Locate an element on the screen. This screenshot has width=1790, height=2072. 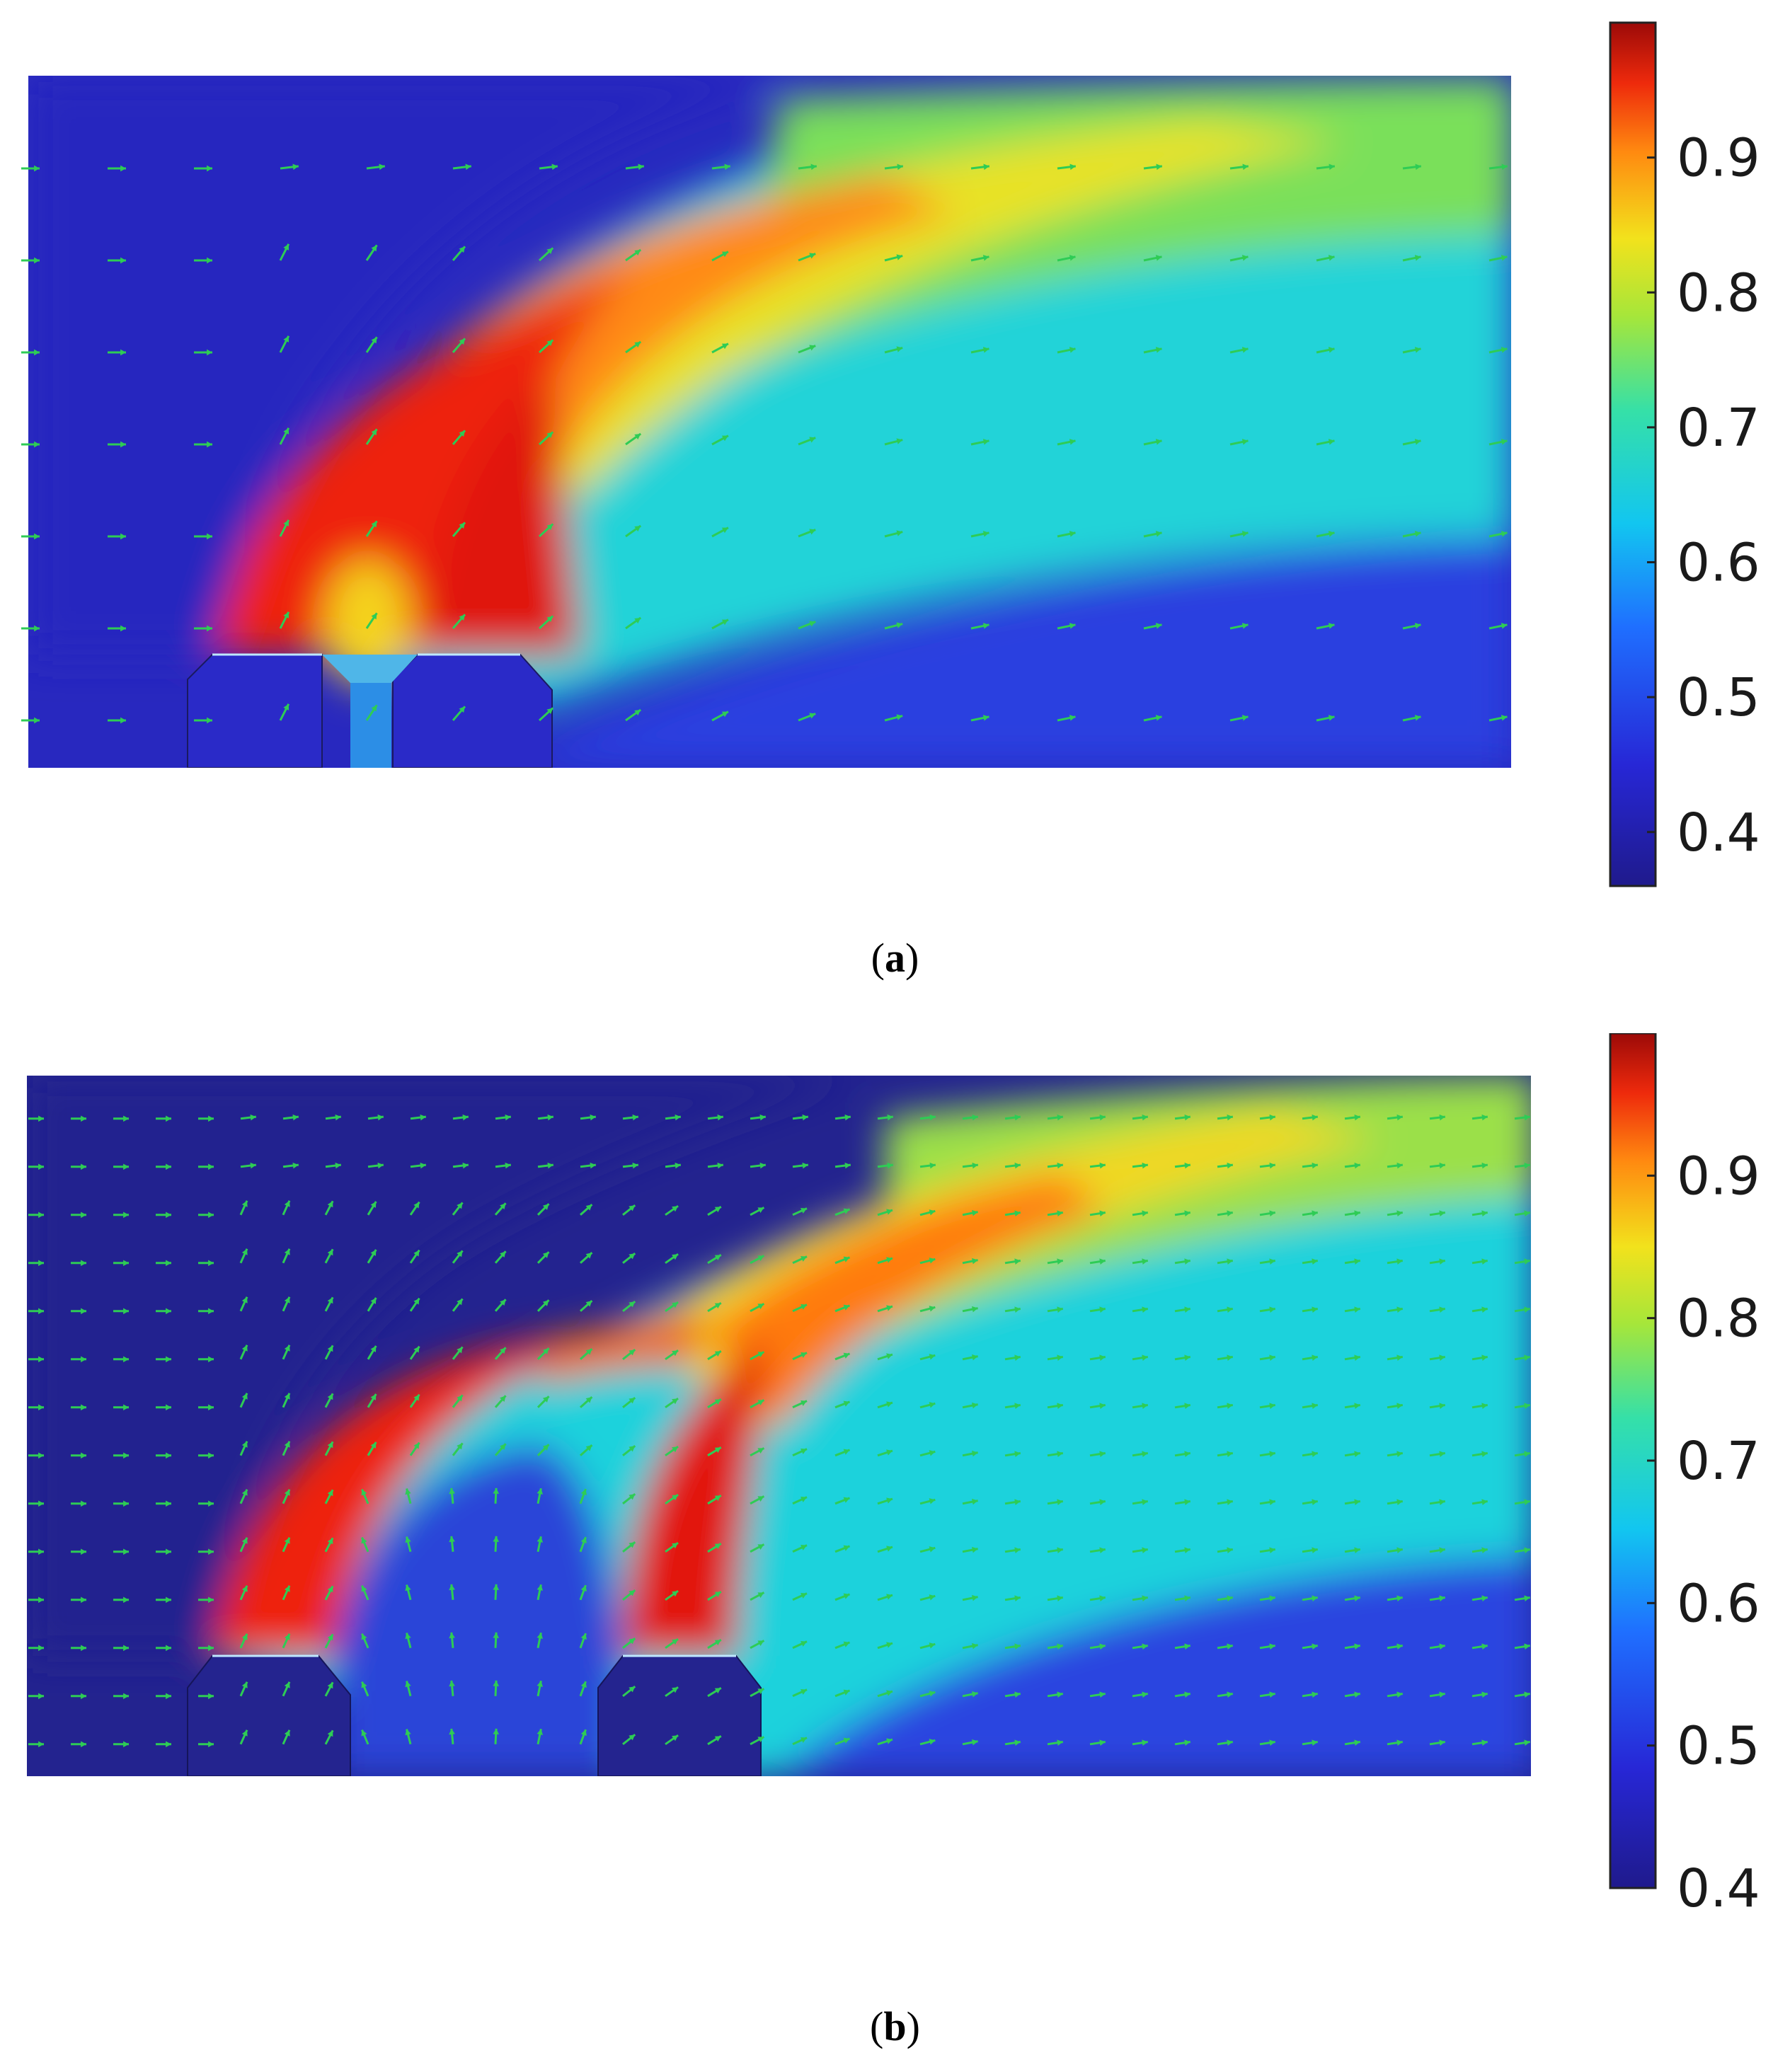
caption-b: (b) is located at coordinates (895, 2026).